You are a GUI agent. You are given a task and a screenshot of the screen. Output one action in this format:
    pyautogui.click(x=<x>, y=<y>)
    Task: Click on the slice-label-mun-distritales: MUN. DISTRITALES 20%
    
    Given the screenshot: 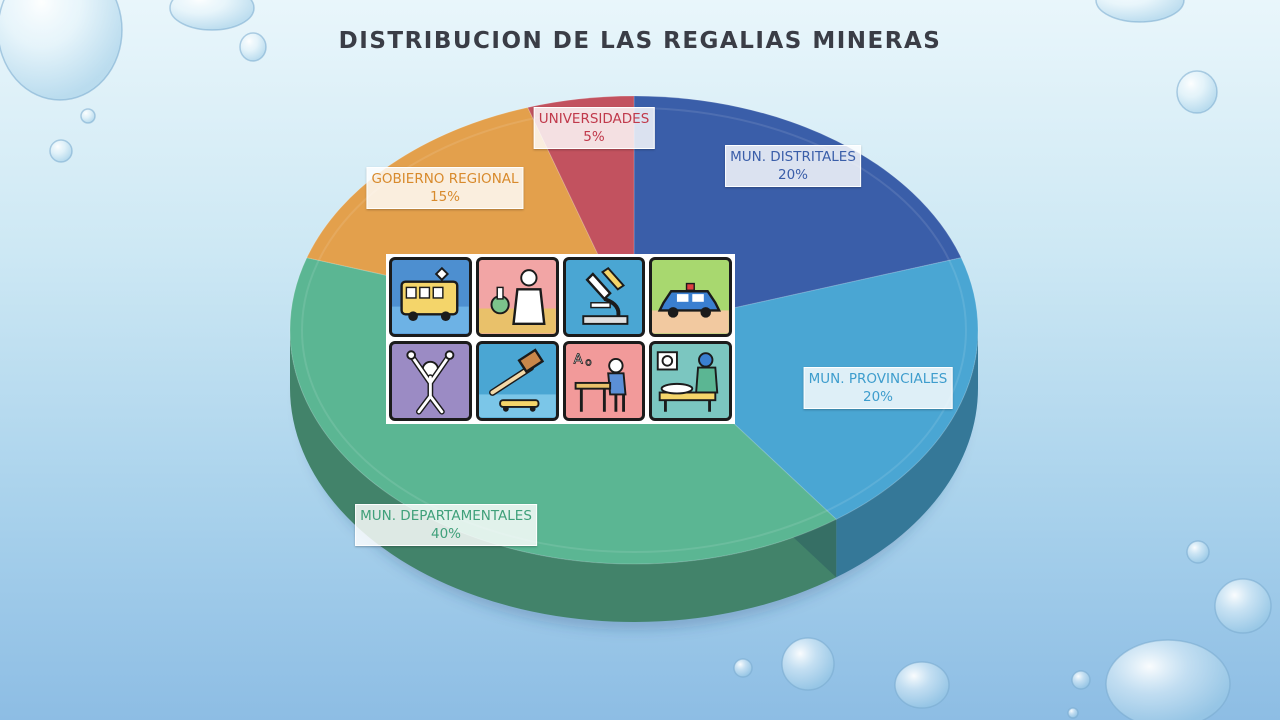 What is the action you would take?
    pyautogui.click(x=793, y=166)
    